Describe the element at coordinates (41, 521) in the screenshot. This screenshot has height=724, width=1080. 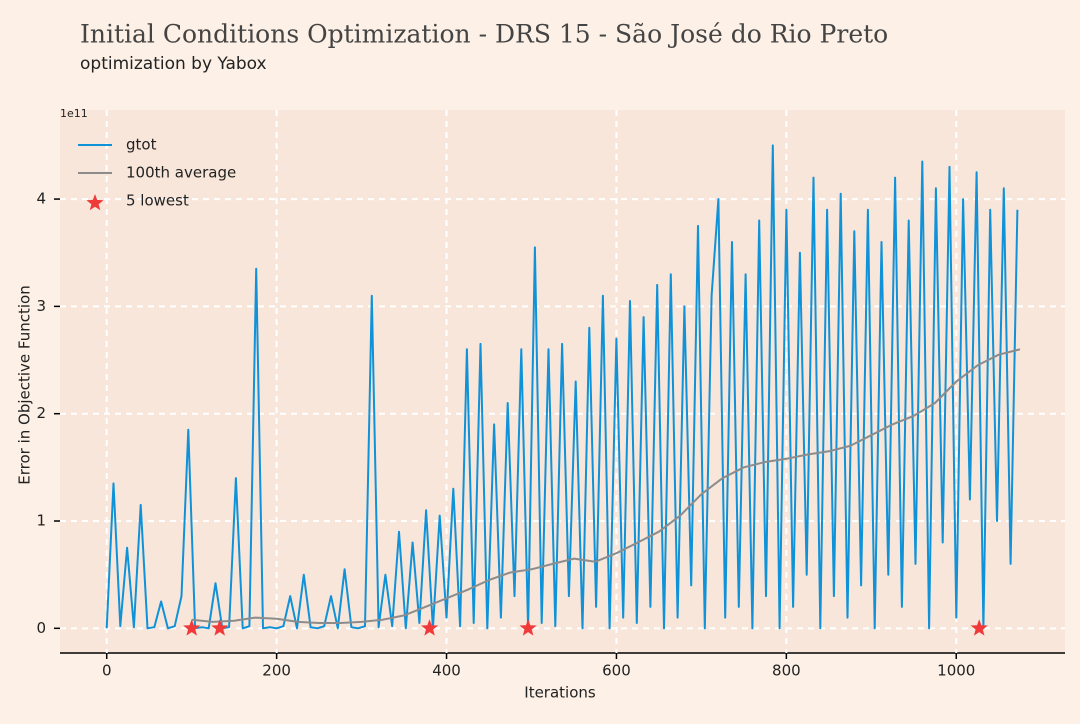
I see `y-tick-label: 1` at that location.